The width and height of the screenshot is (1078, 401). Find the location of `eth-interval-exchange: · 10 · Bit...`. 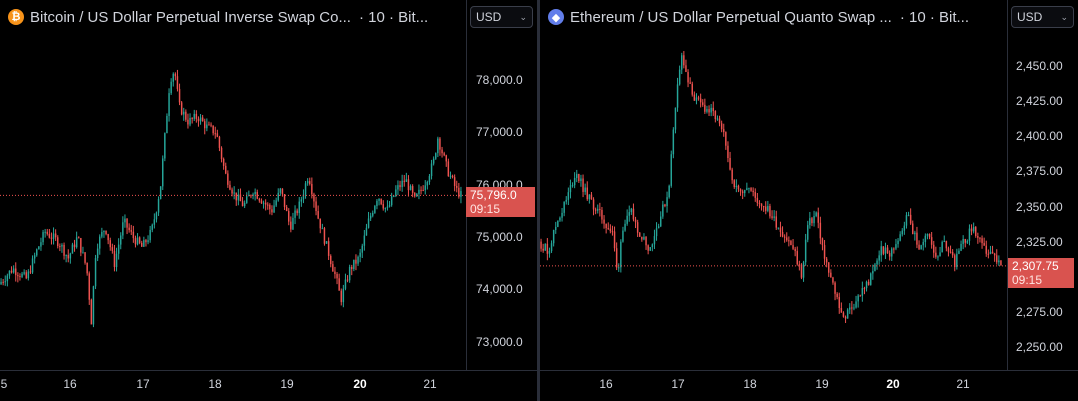

eth-interval-exchange: · 10 · Bit... is located at coordinates (934, 17).